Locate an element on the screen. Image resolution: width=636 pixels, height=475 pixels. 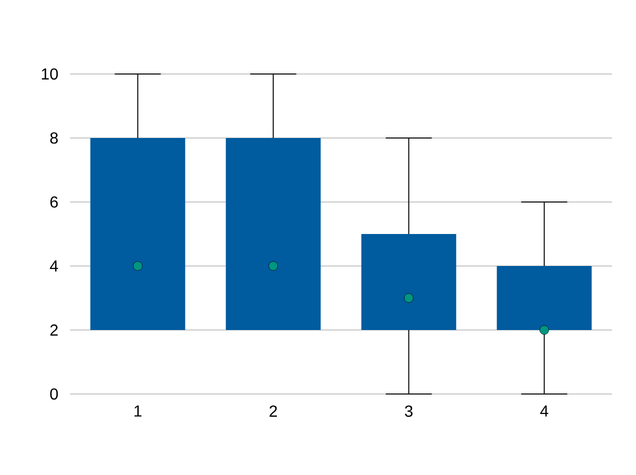
y-tick-label: 4 is located at coordinates (54, 266).